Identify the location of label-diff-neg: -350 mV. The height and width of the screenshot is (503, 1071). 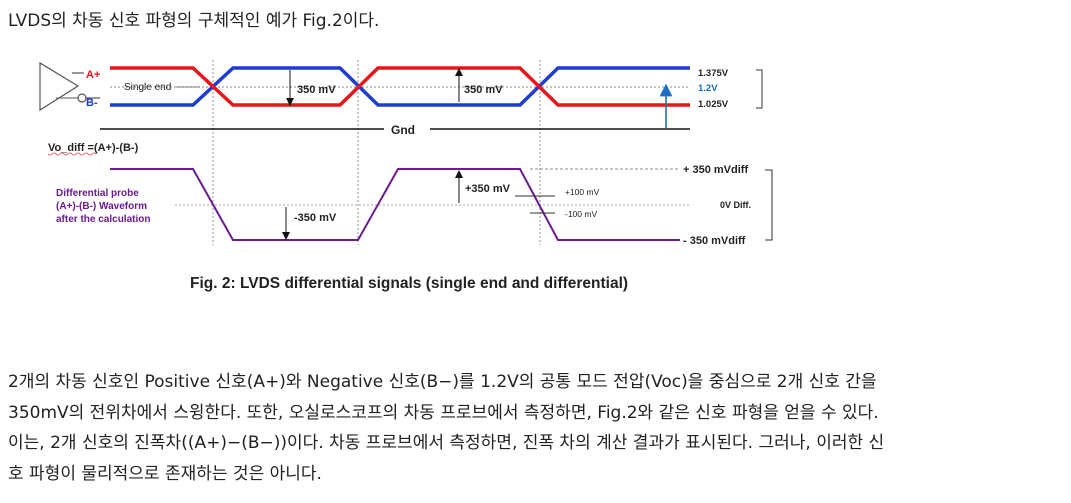
(315, 218).